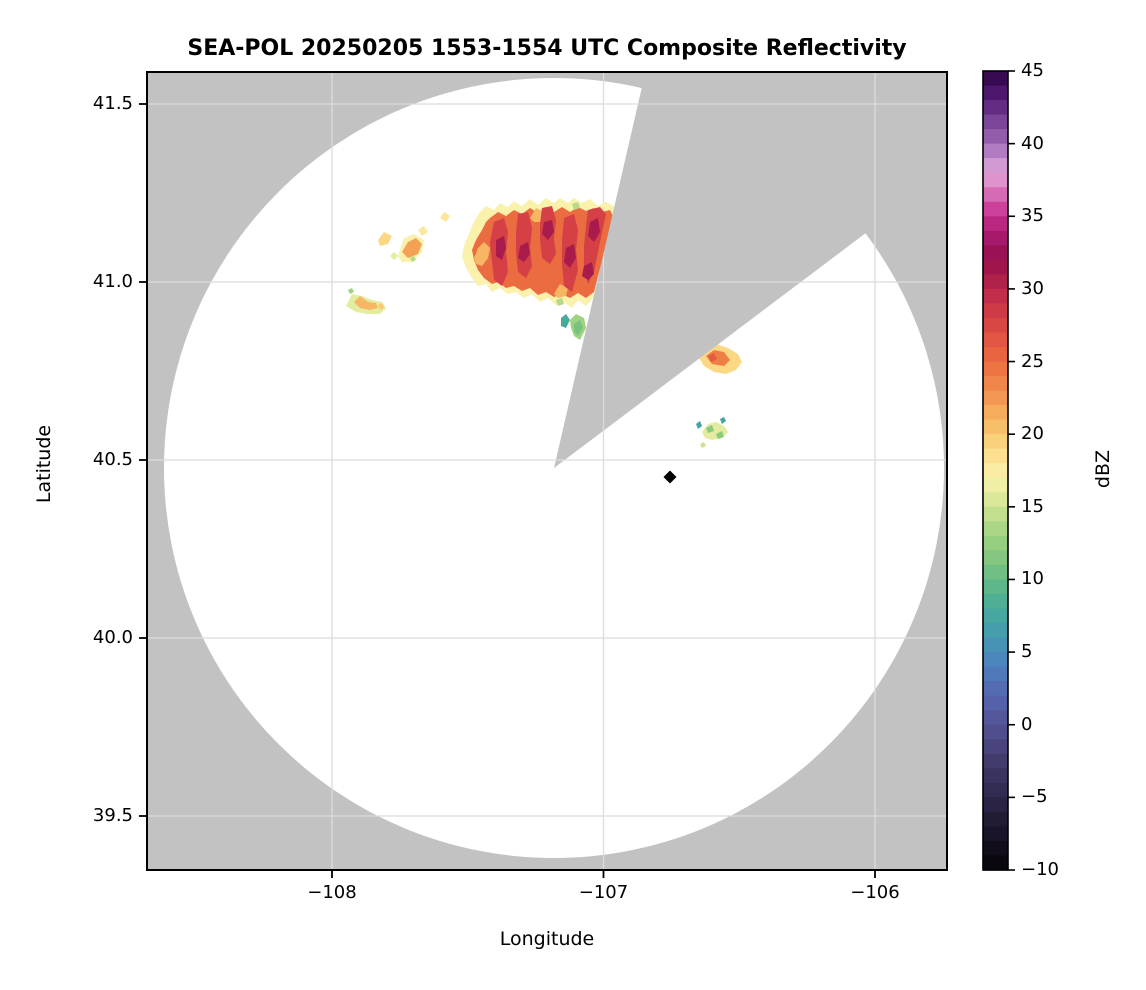 This screenshot has width=1146, height=990. I want to click on echo-w-clus-core, so click(412, 248).